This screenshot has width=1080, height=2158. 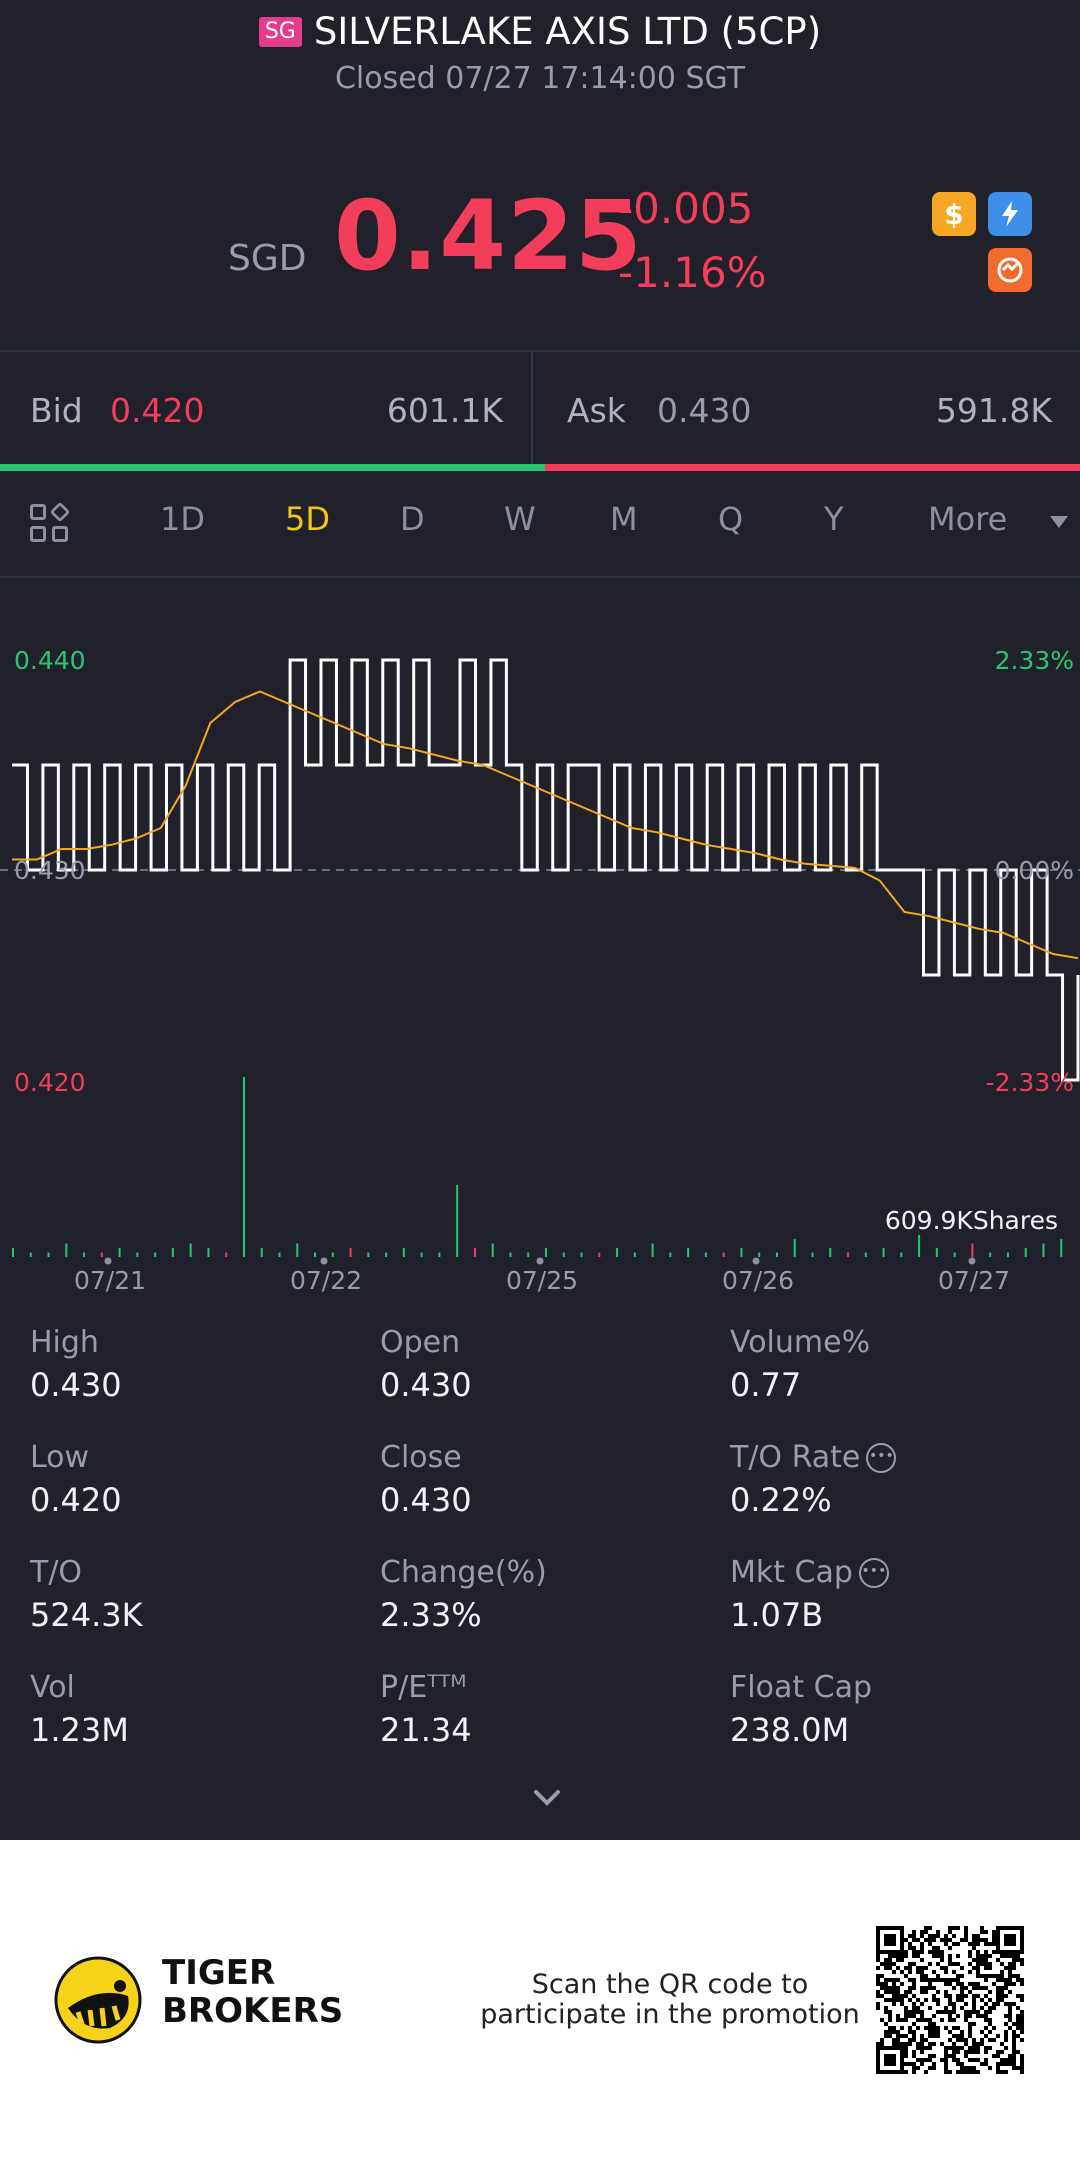 I want to click on expand-chevron-icon, so click(x=547, y=1797).